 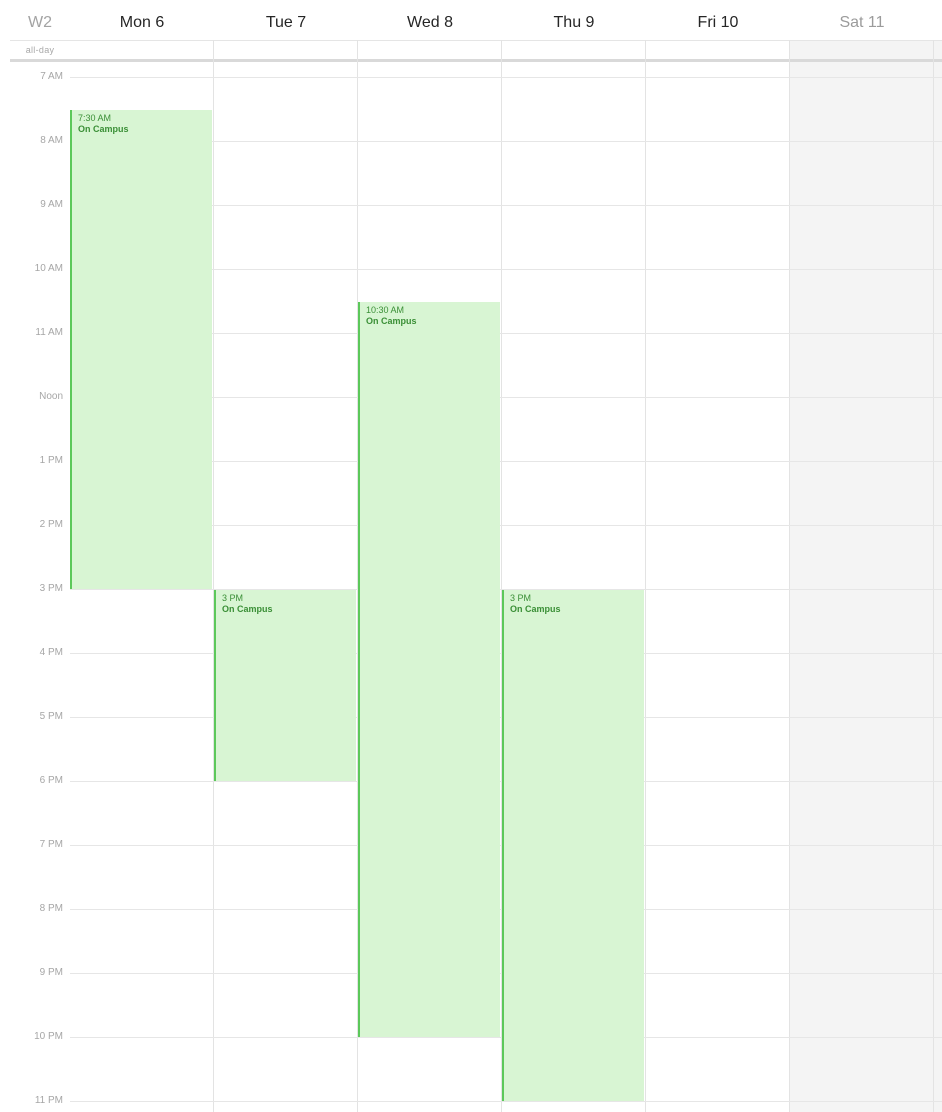 What do you see at coordinates (51, 780) in the screenshot?
I see `hour-label: 6 PM` at bounding box center [51, 780].